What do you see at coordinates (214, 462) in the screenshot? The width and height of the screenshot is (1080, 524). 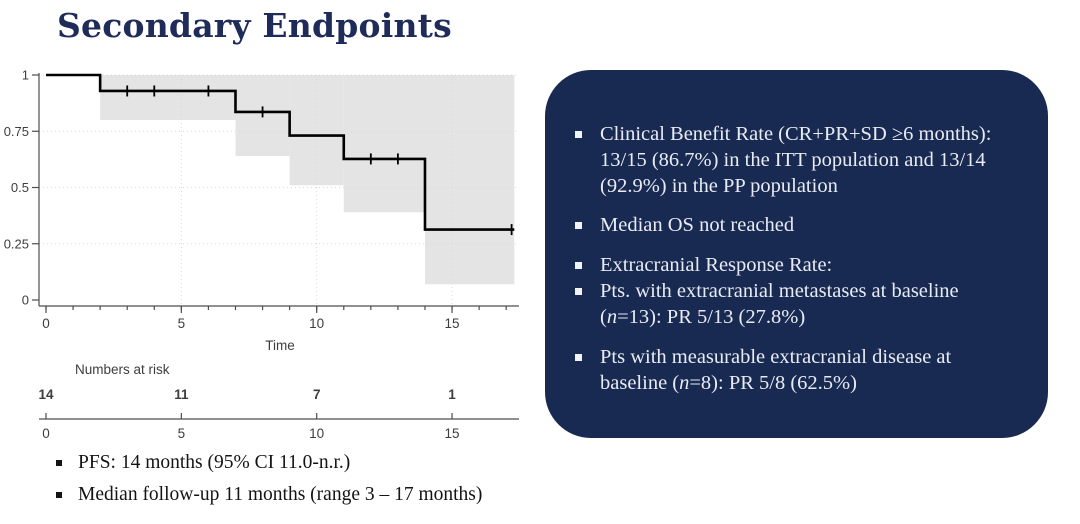 I see `list-item-text: PFS: 14 months (95% CI 11.0-n.r.)` at bounding box center [214, 462].